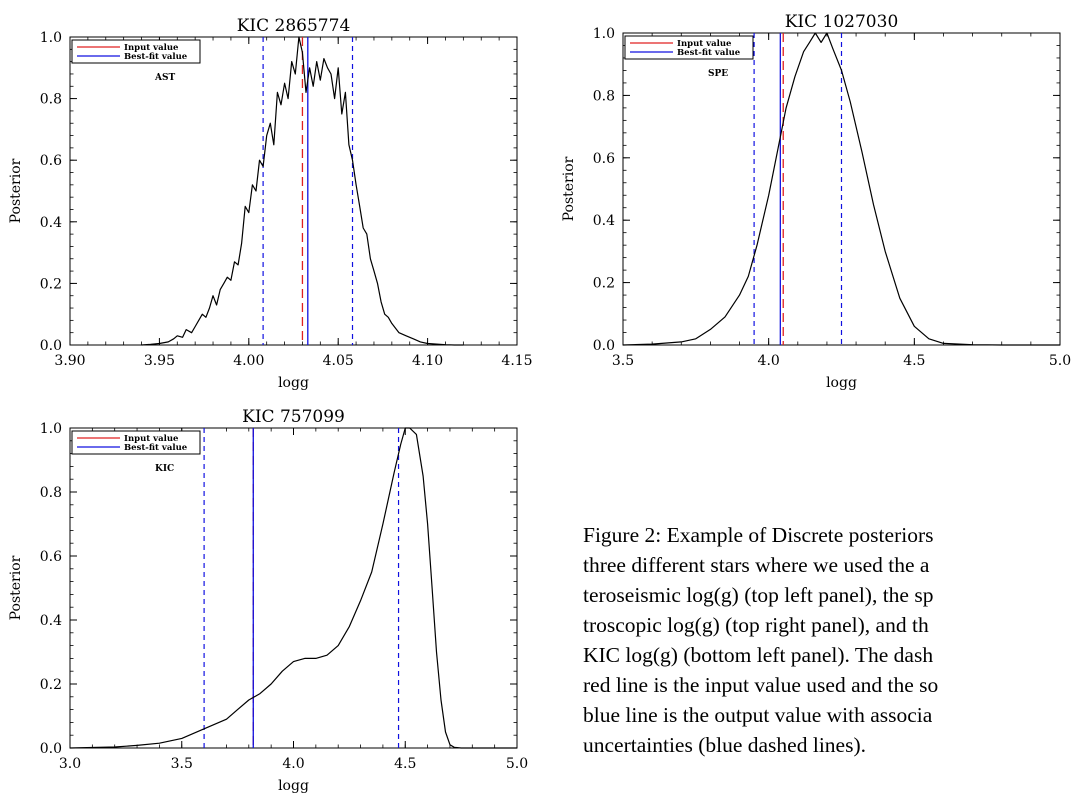  I want to click on x-tick-label: 3.95, so click(159, 361).